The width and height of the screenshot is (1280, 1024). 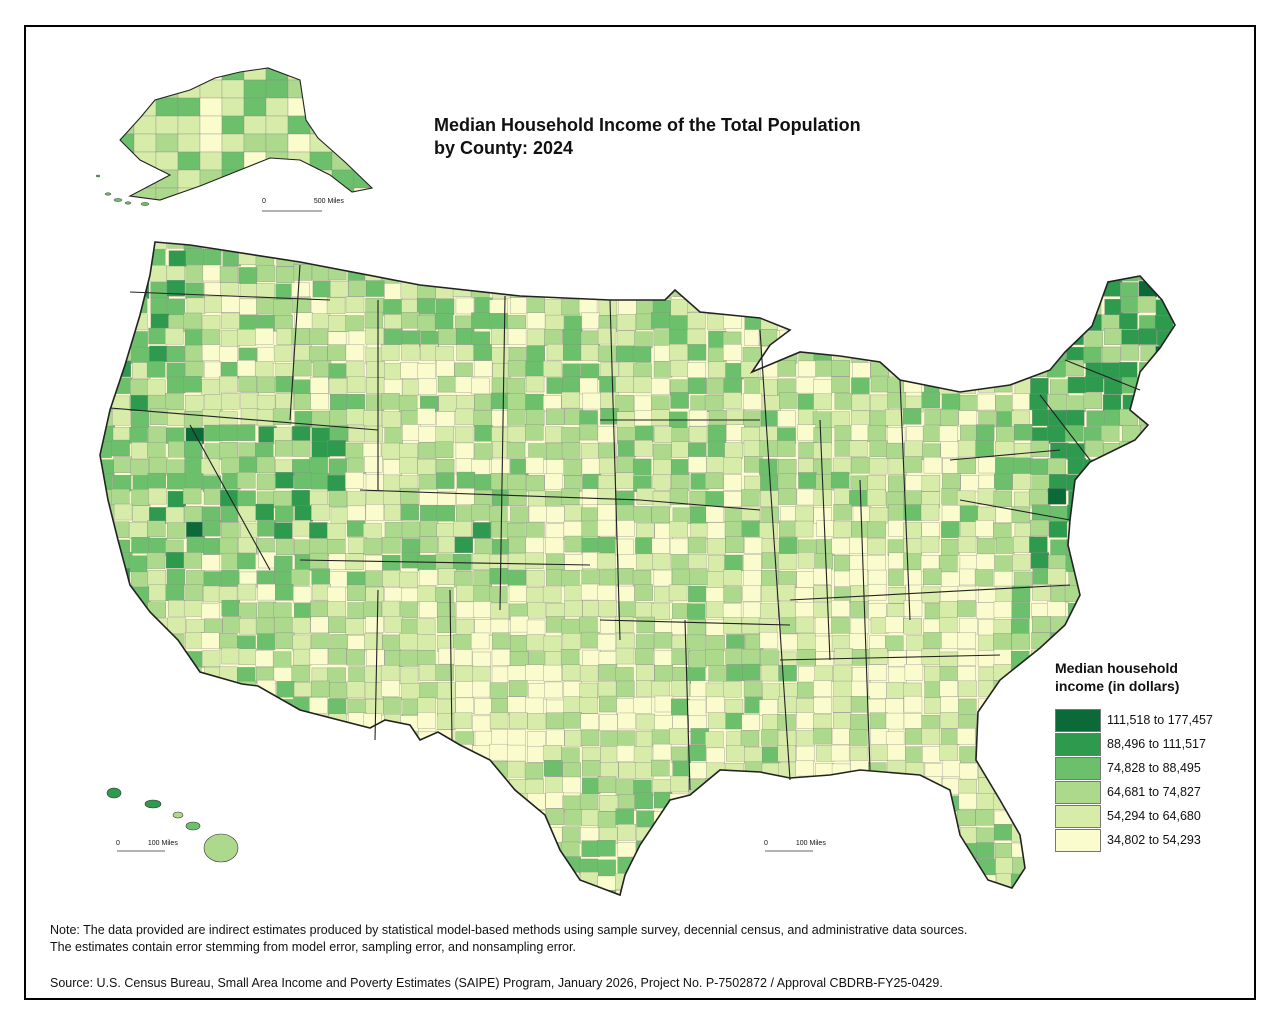 What do you see at coordinates (167, 89) in the screenshot?
I see `borough-cell` at bounding box center [167, 89].